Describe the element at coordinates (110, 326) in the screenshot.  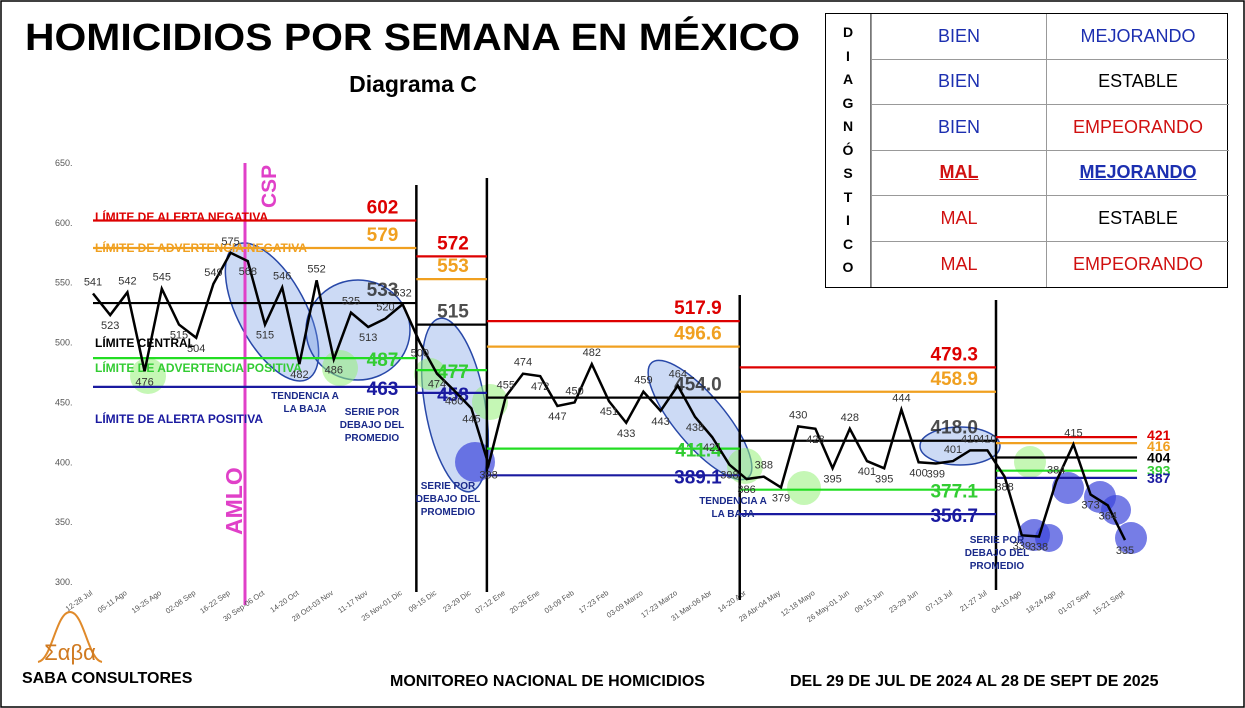
I see `value-label: 523` at that location.